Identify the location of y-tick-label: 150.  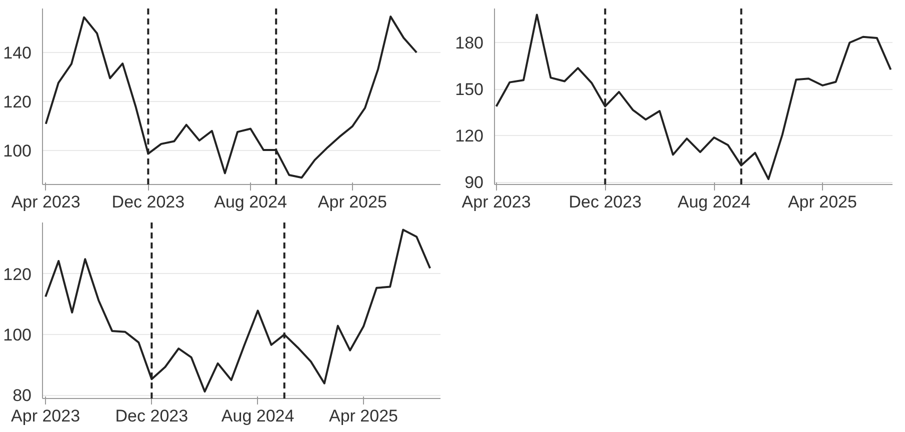
(469, 90).